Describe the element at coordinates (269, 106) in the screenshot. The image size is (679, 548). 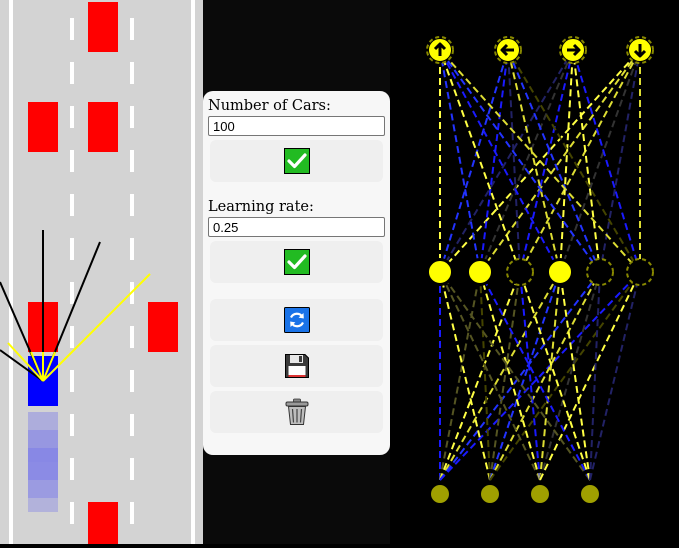
I see `number-of-cars-label: Number of Cars:` at that location.